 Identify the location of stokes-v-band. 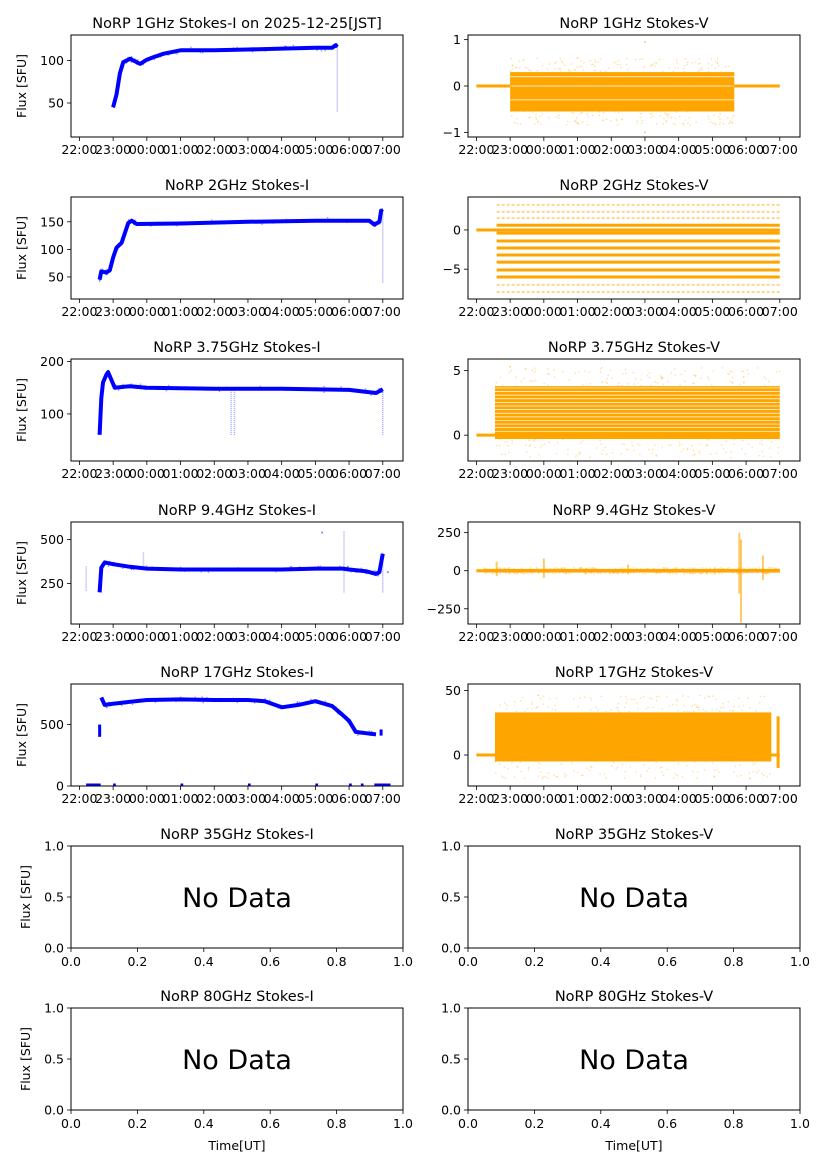
(633, 737).